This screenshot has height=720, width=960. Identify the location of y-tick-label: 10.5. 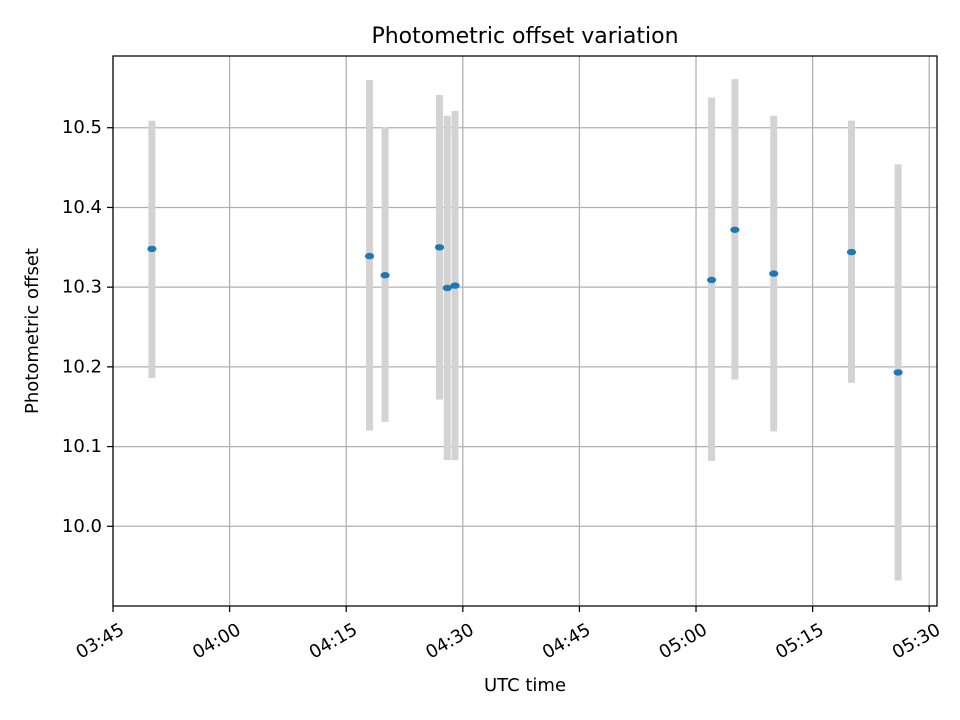
(82, 127).